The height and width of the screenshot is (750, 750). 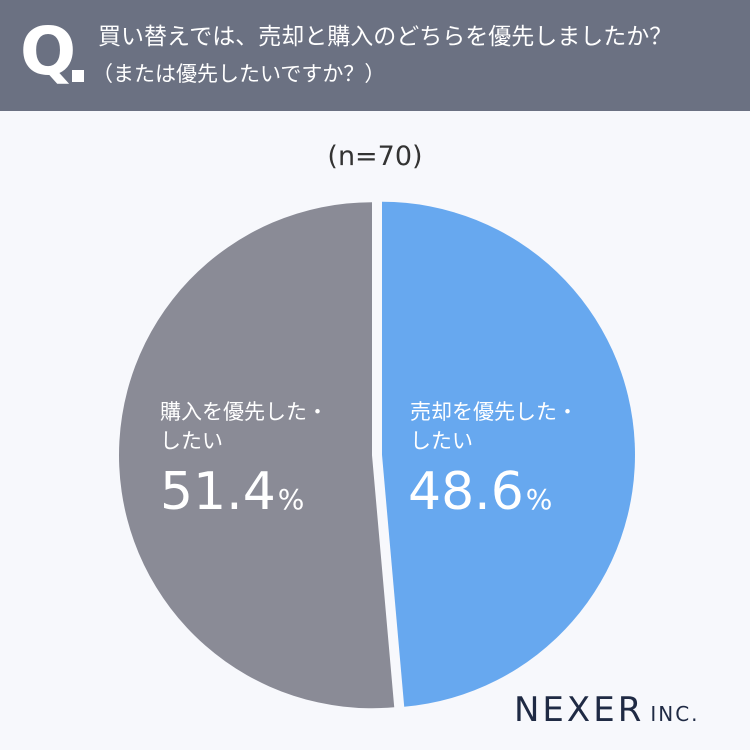 I want to click on q-mark: Q, so click(x=48, y=51).